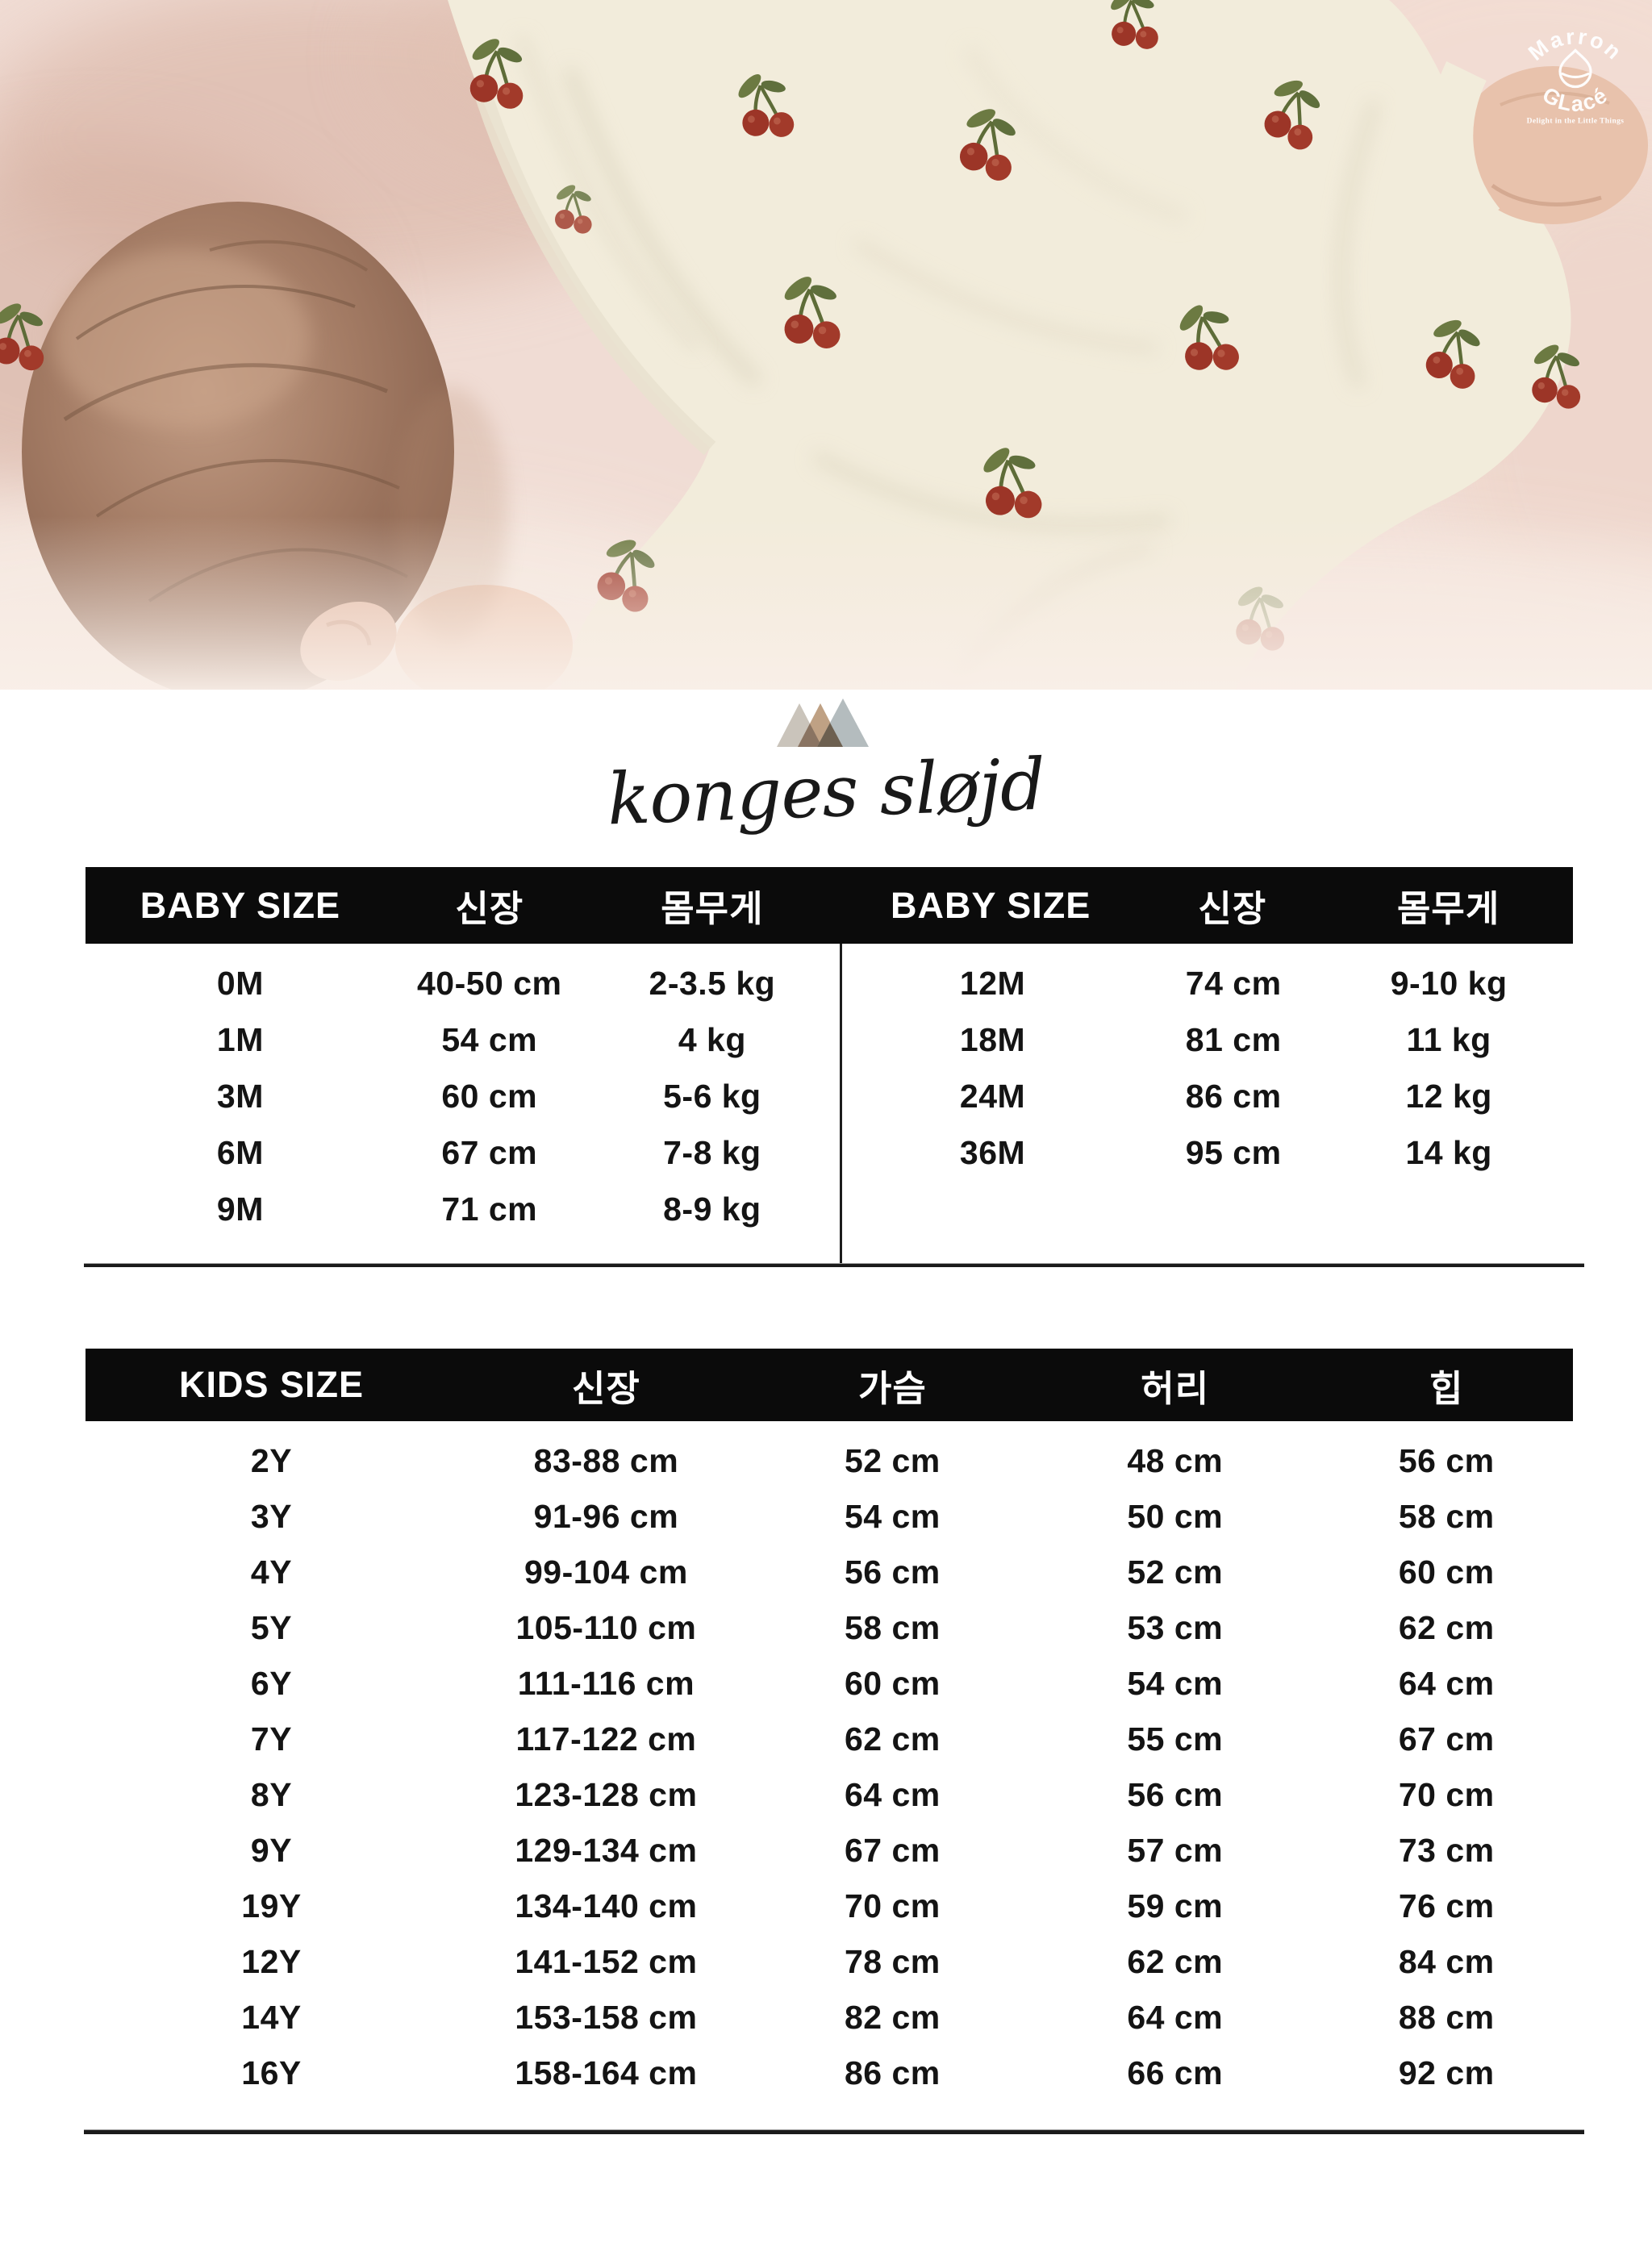  Describe the element at coordinates (1449, 983) in the screenshot. I see `table-cell: 9-10 kg` at that location.